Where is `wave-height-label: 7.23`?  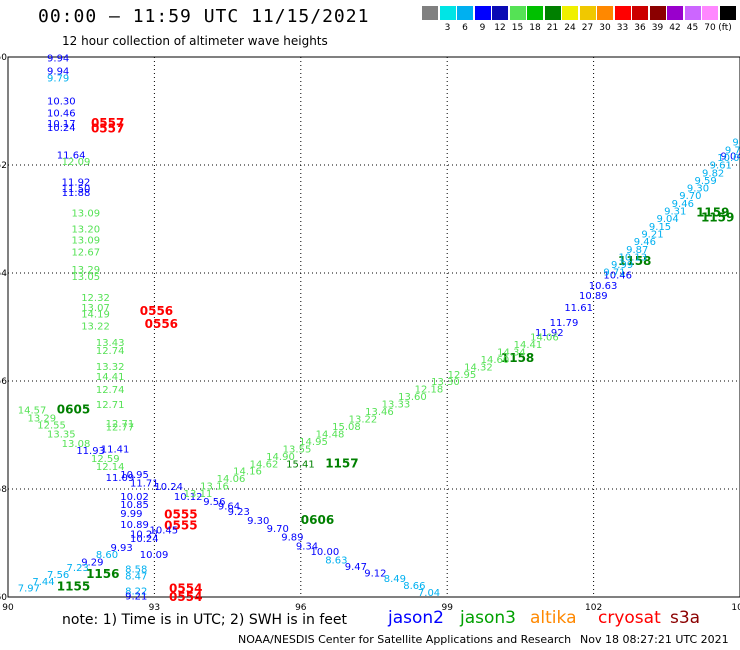 wave-height-label: 7.23 is located at coordinates (78, 568).